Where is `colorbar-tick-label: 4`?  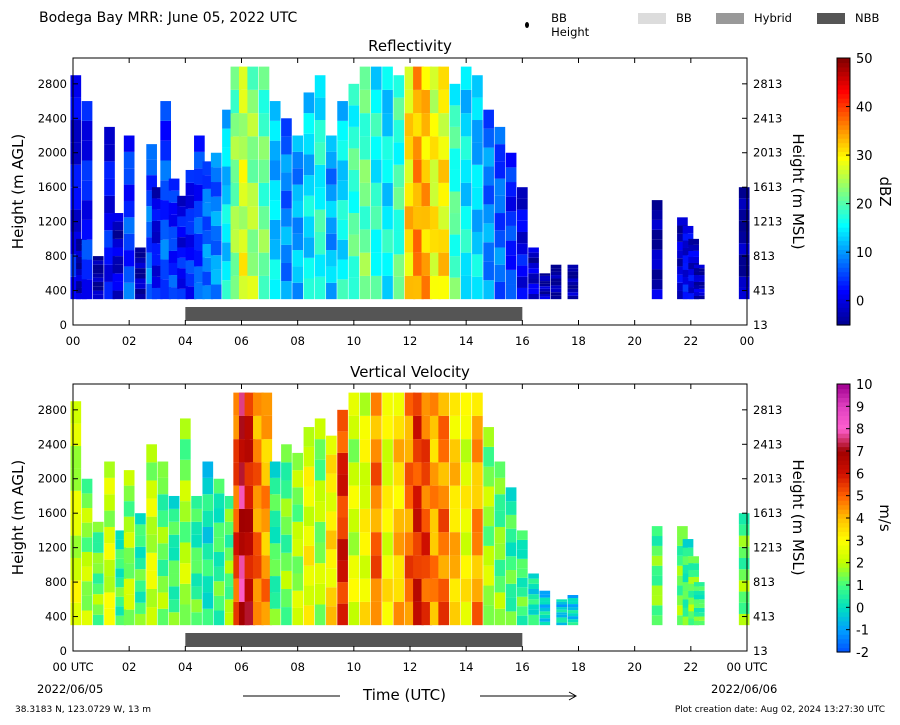 colorbar-tick-label: 4 is located at coordinates (860, 519).